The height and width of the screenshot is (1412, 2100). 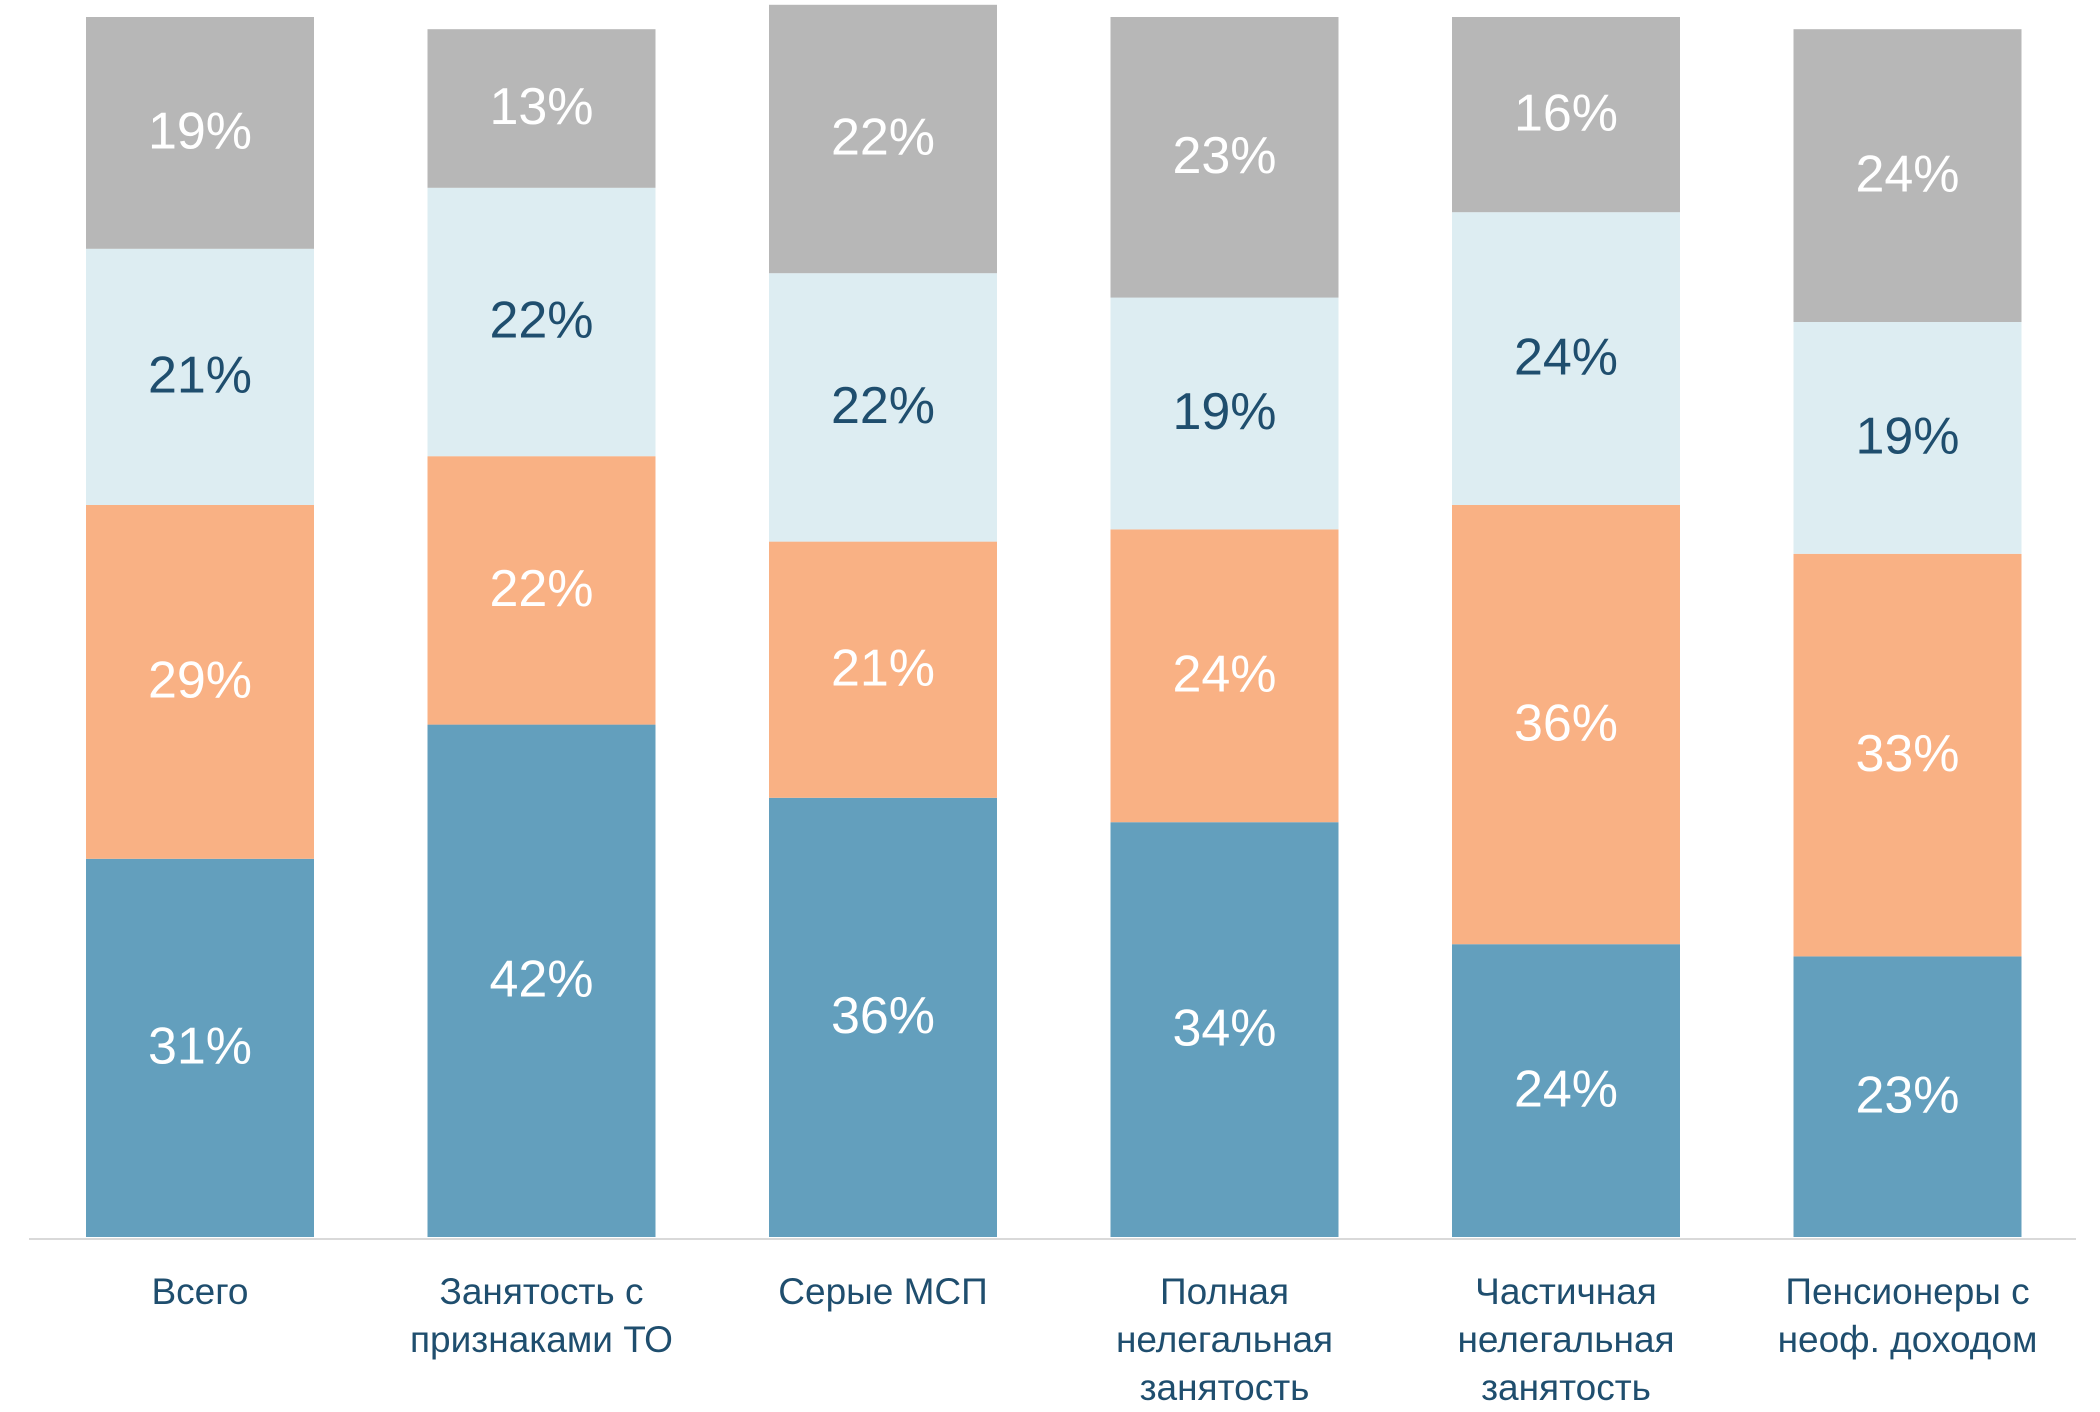 What do you see at coordinates (541, 1315) in the screenshot?
I see `x-tick-label: Занятость с признаками ТО` at bounding box center [541, 1315].